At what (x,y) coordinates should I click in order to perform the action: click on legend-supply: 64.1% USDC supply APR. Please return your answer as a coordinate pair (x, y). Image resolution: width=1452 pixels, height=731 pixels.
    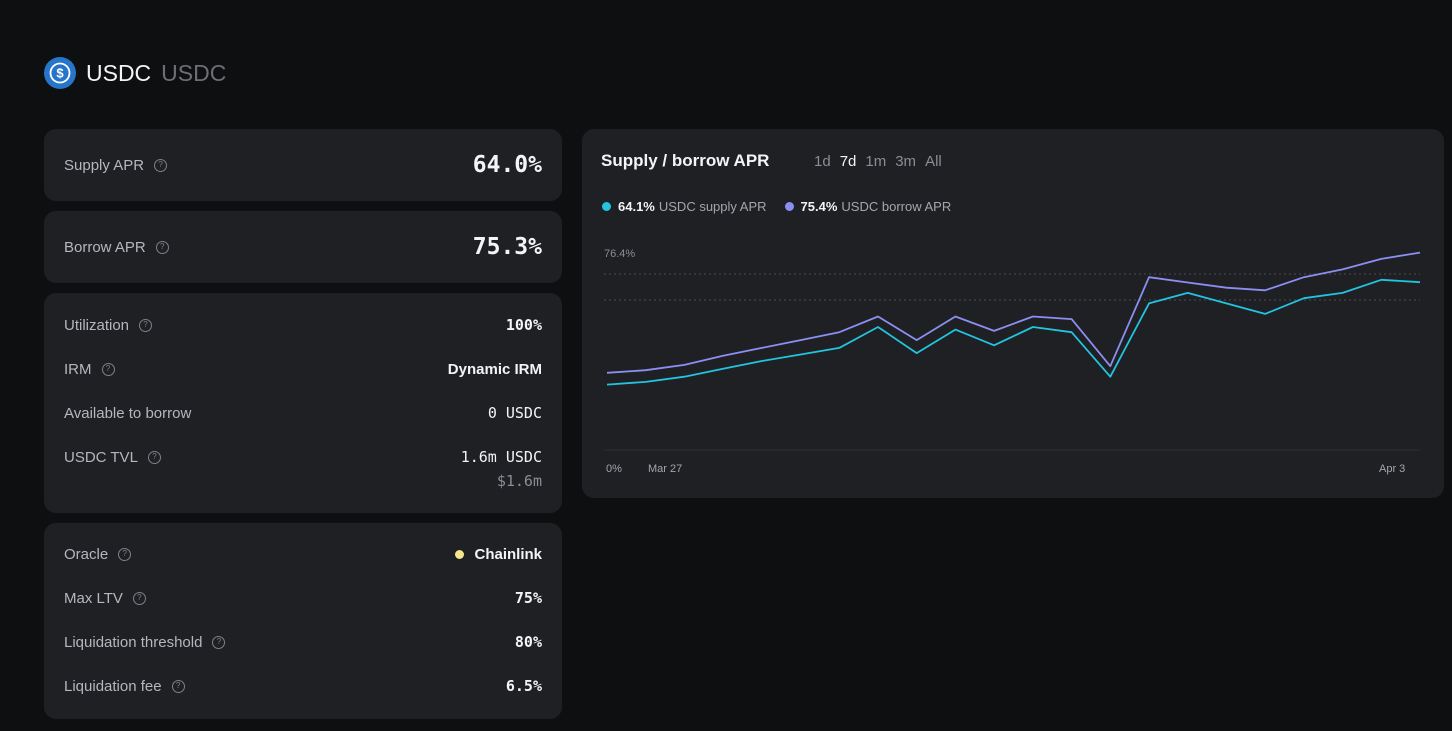
    Looking at the image, I should click on (684, 206).